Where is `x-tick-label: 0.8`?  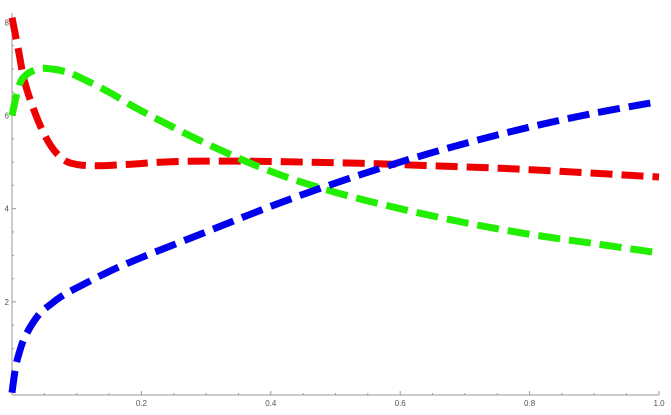
x-tick-label: 0.8 is located at coordinates (530, 403).